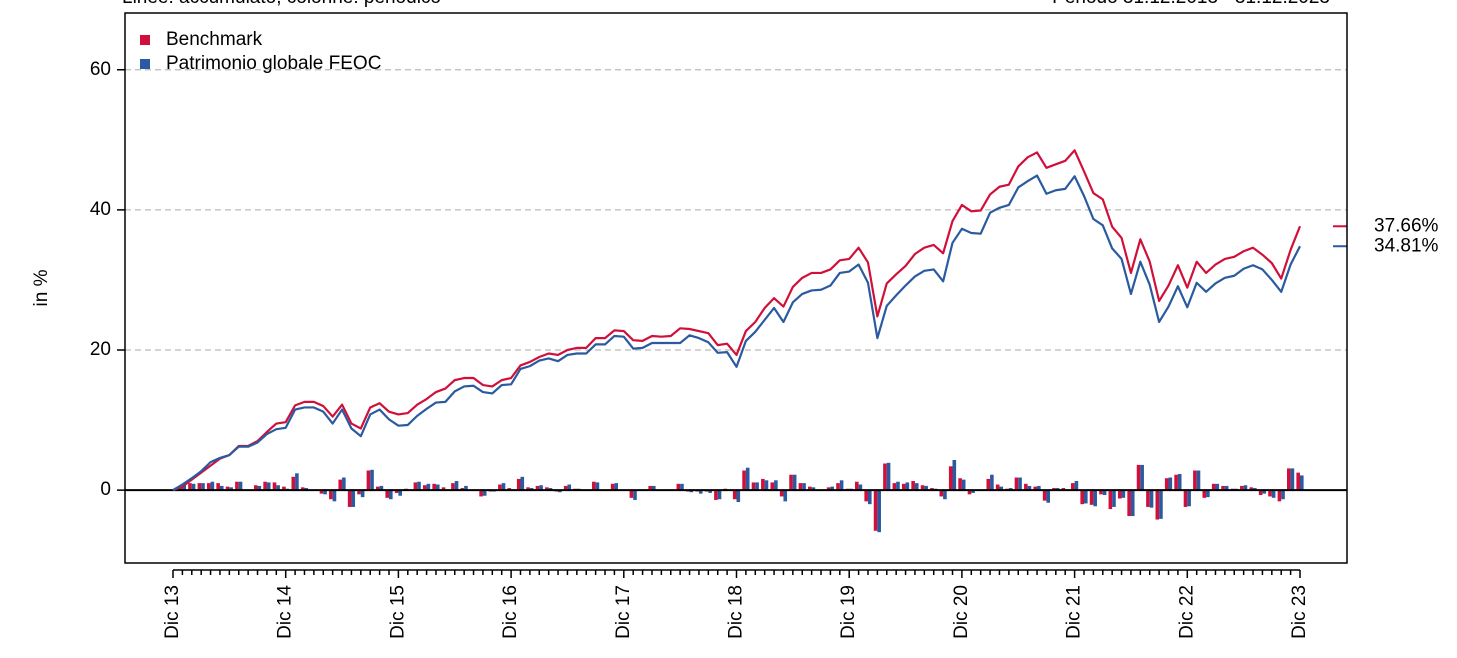 The image size is (1457, 658). What do you see at coordinates (1191, 4) in the screenshot?
I see `annotation-right: Periodo 31.12.2013 - 31.12.2023` at bounding box center [1191, 4].